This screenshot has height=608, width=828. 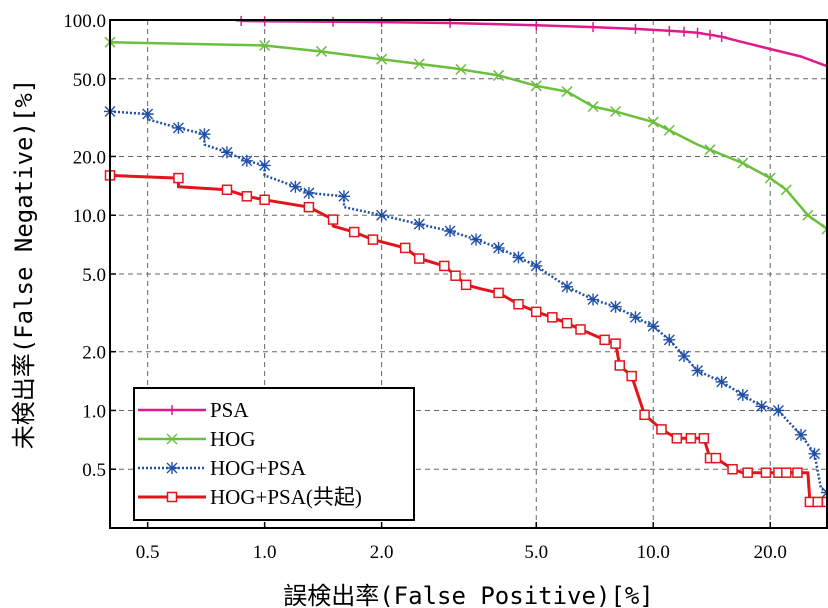 What do you see at coordinates (286, 497) in the screenshot?
I see `legend-label: HOG+PSA(共起)` at bounding box center [286, 497].